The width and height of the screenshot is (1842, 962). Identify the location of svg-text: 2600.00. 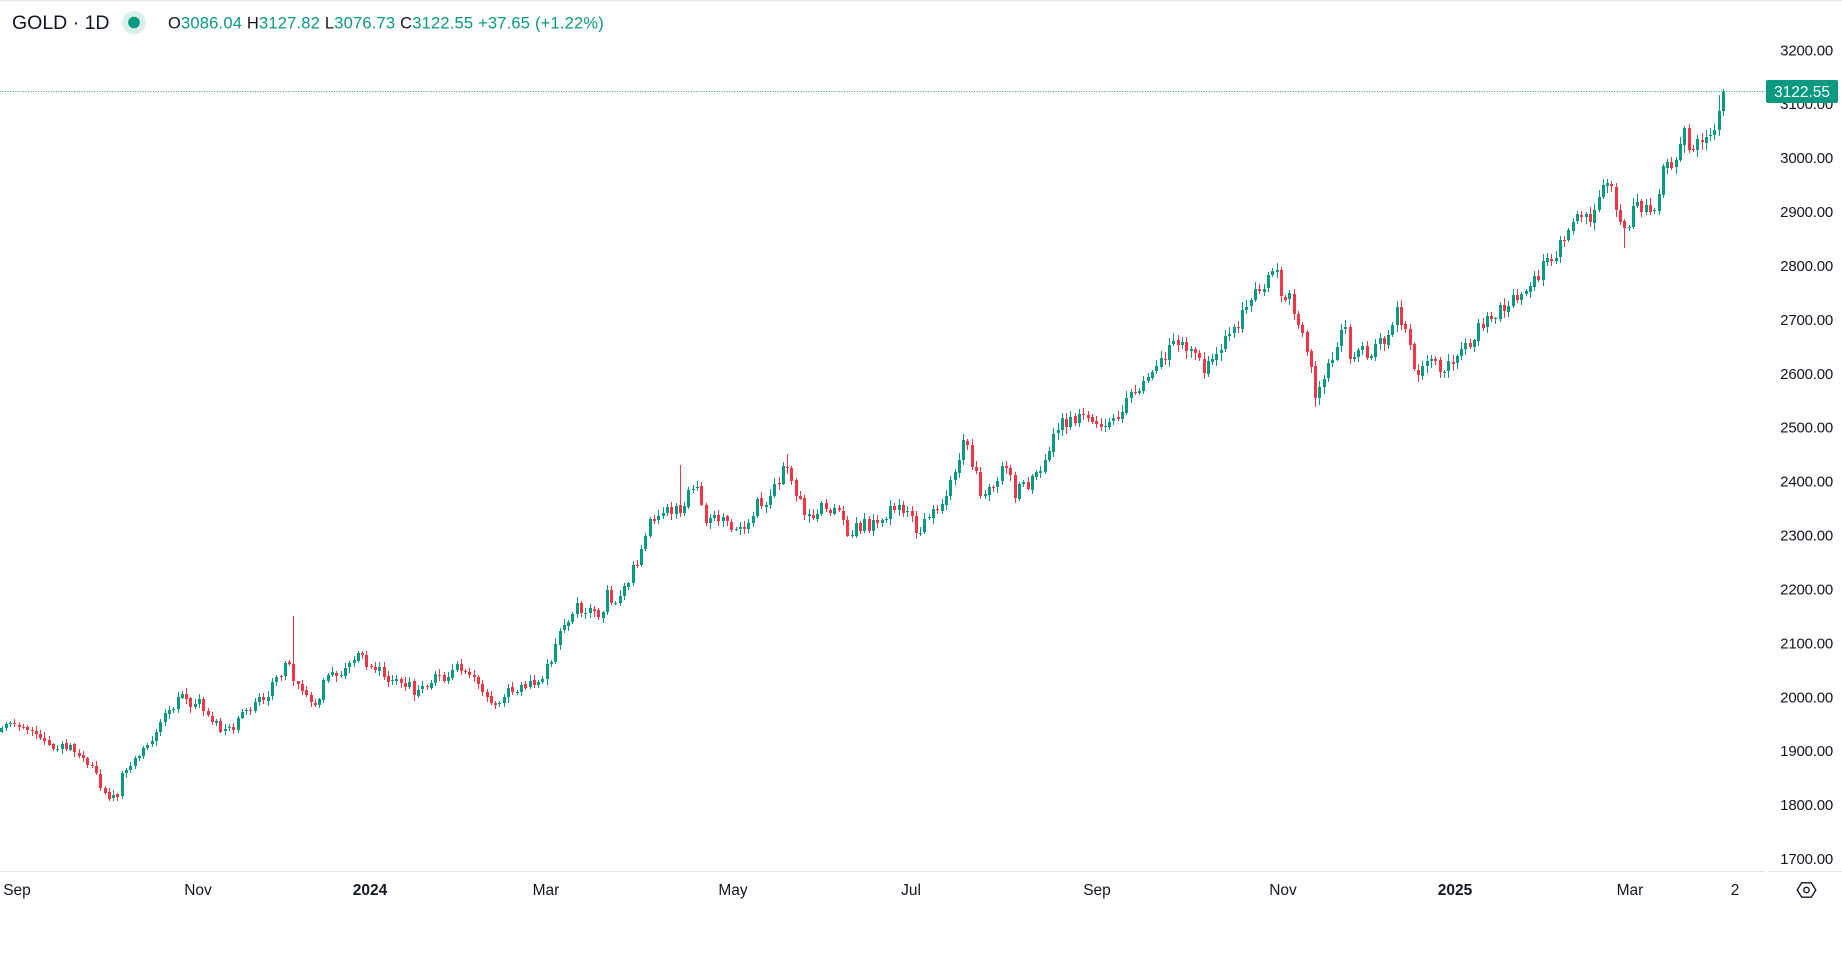
(1806, 374).